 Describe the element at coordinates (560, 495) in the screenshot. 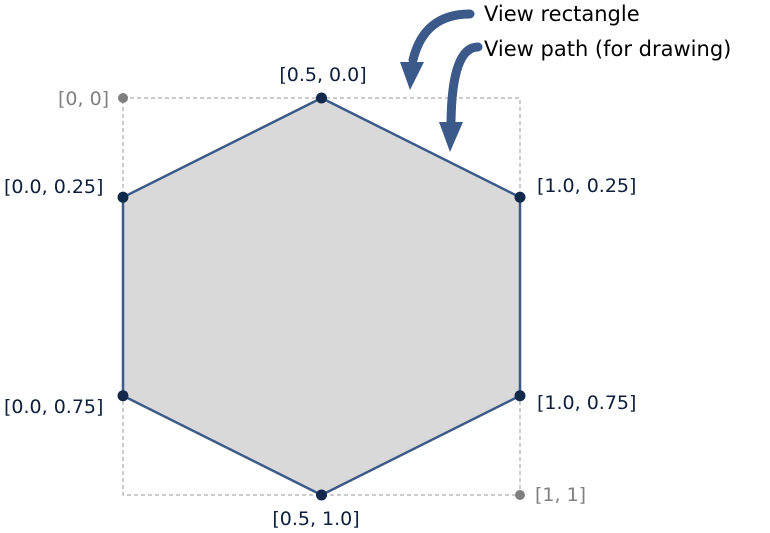

I see `corner-label-bottom-right: [1, 1]` at that location.